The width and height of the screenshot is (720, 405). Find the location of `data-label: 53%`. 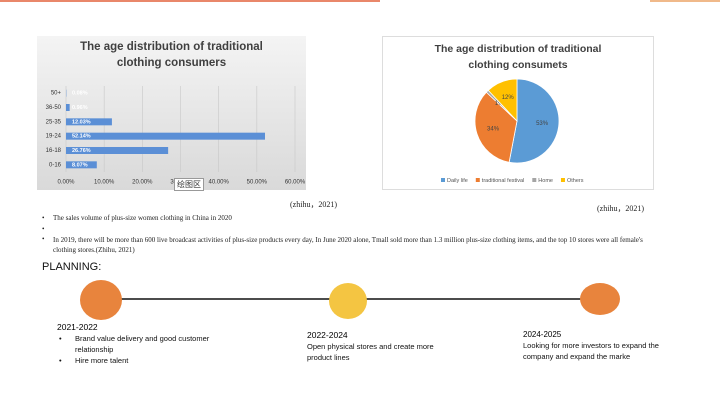

data-label: 53% is located at coordinates (542, 124).